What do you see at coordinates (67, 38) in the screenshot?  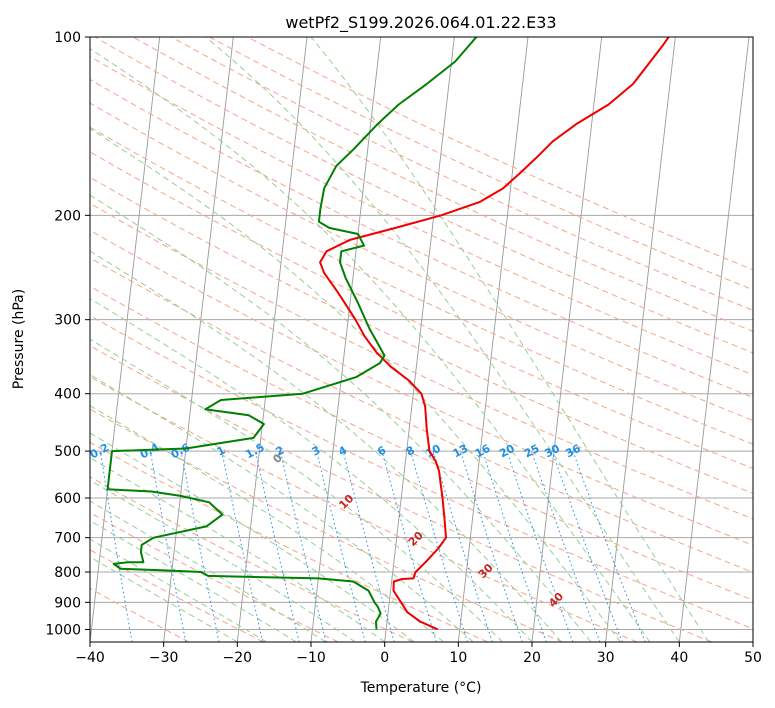 I see `y-tick-label: 100` at bounding box center [67, 38].